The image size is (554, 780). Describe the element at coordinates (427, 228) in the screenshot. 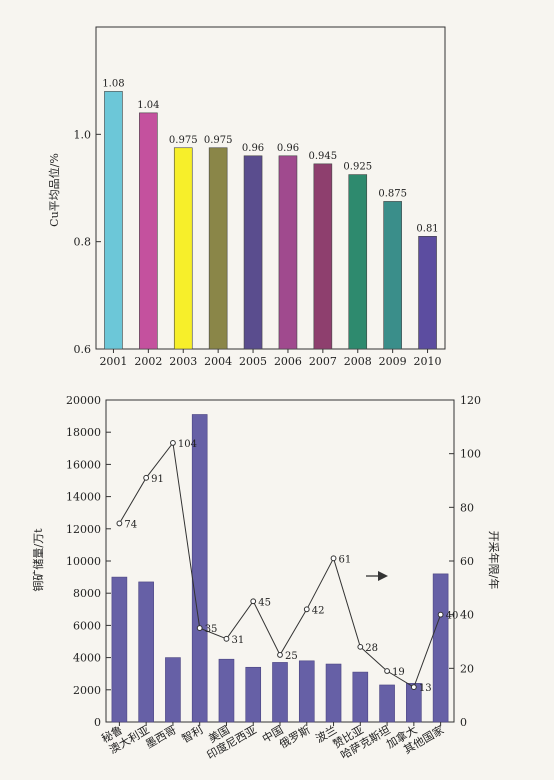

I see `grade-bar-value-label: 0.81` at that location.